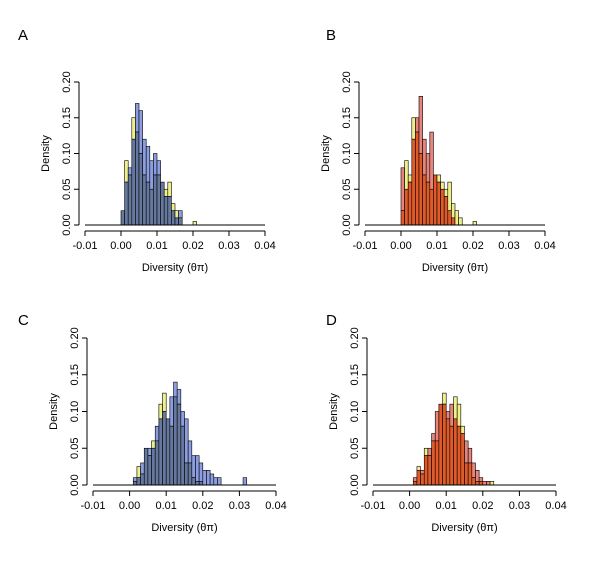 This screenshot has height=568, width=592. Describe the element at coordinates (347, 117) in the screenshot. I see `y-tick-label: 0.15` at that location.